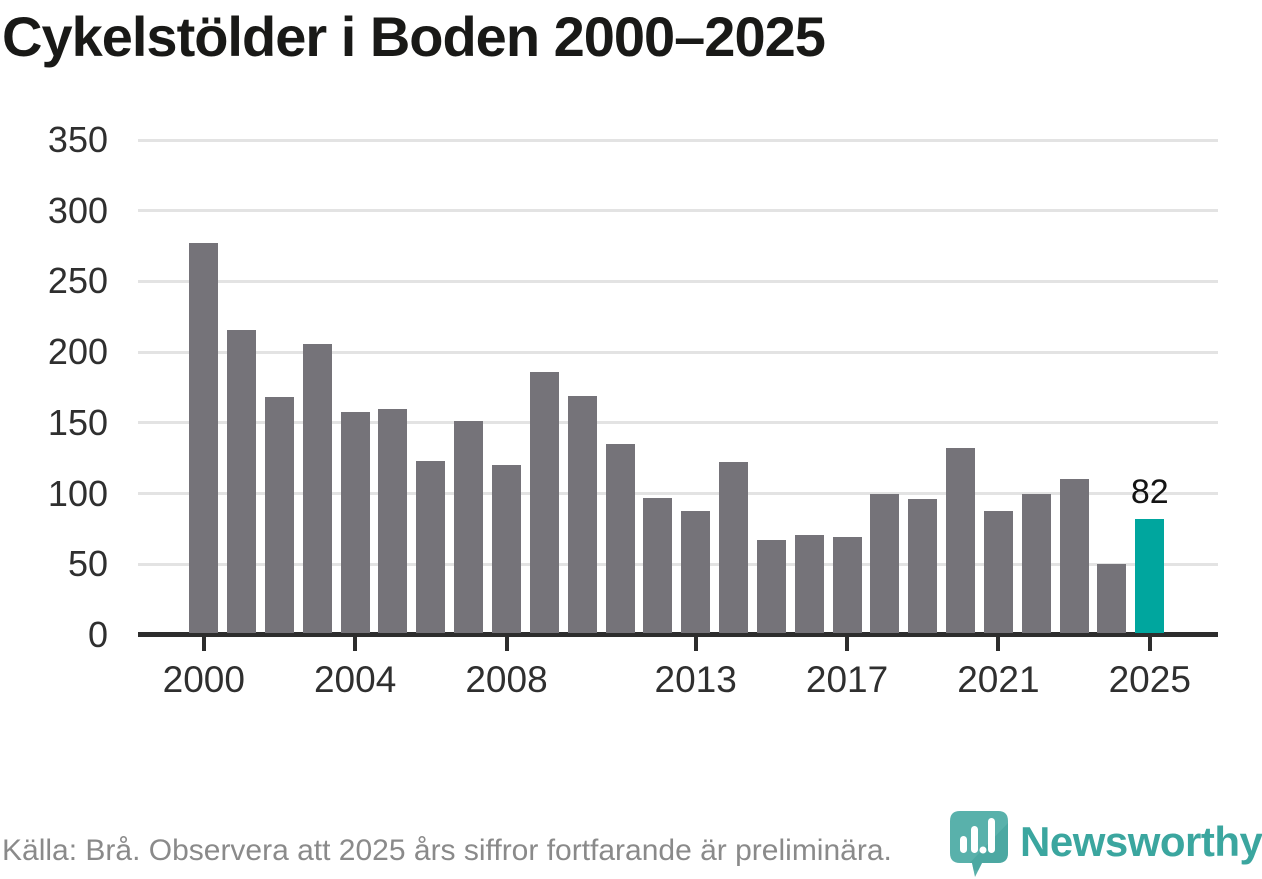 The height and width of the screenshot is (879, 1262). What do you see at coordinates (998, 571) in the screenshot?
I see `bar-2021` at bounding box center [998, 571].